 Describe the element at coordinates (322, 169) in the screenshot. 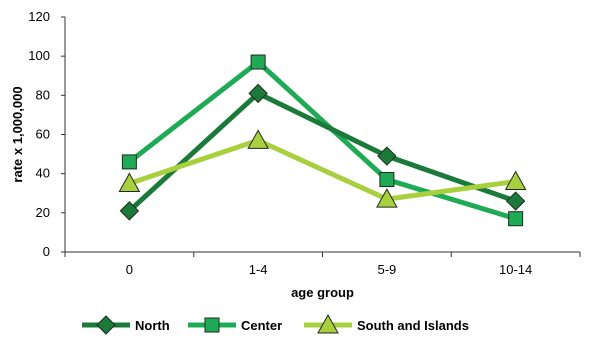

I see `series-line-south-and-islands` at that location.